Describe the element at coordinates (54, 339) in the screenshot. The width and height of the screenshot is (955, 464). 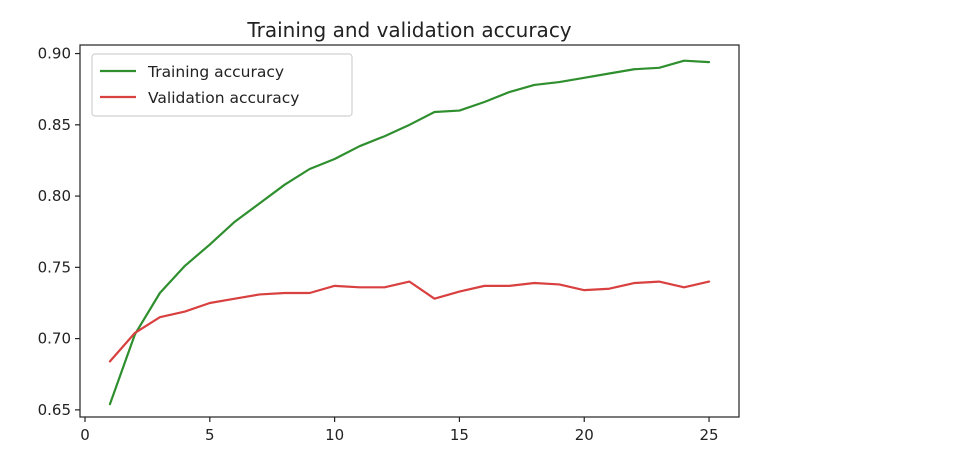
I see `y-tick-label: 0.70` at that location.